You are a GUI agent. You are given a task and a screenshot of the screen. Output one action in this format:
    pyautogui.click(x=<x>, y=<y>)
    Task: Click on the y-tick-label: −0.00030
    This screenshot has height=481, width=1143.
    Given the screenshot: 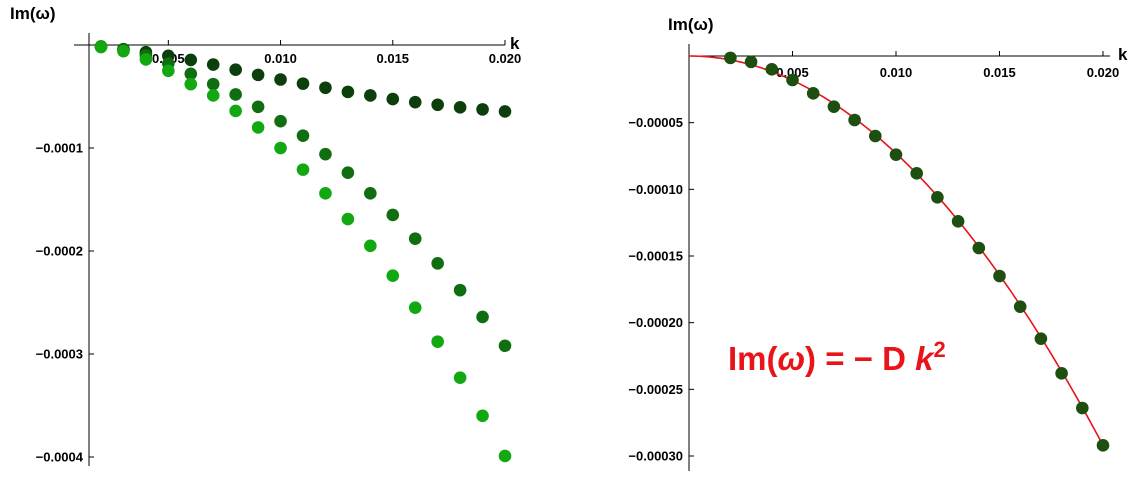 What is the action you would take?
    pyautogui.click(x=655, y=456)
    